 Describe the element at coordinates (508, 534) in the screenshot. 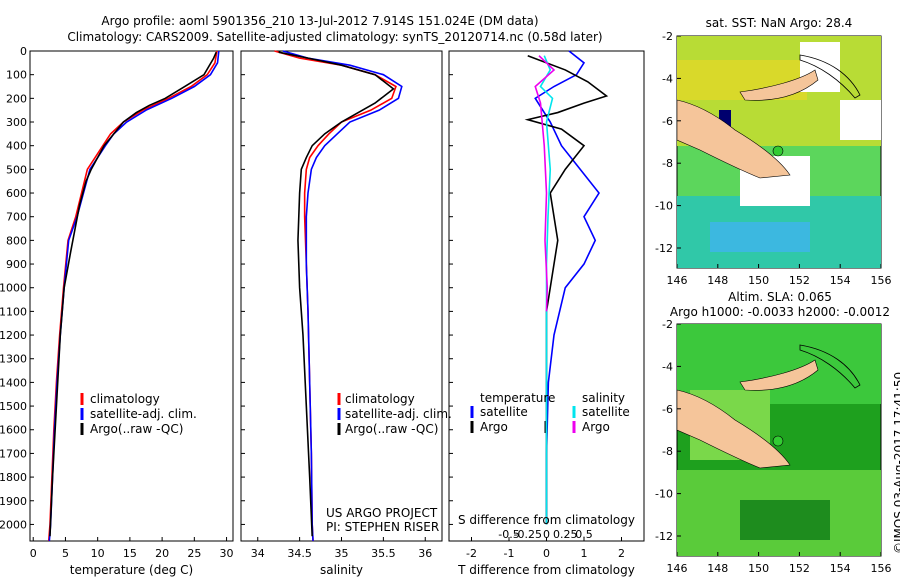

I see `s-diff-tick-label: -0.5` at that location.